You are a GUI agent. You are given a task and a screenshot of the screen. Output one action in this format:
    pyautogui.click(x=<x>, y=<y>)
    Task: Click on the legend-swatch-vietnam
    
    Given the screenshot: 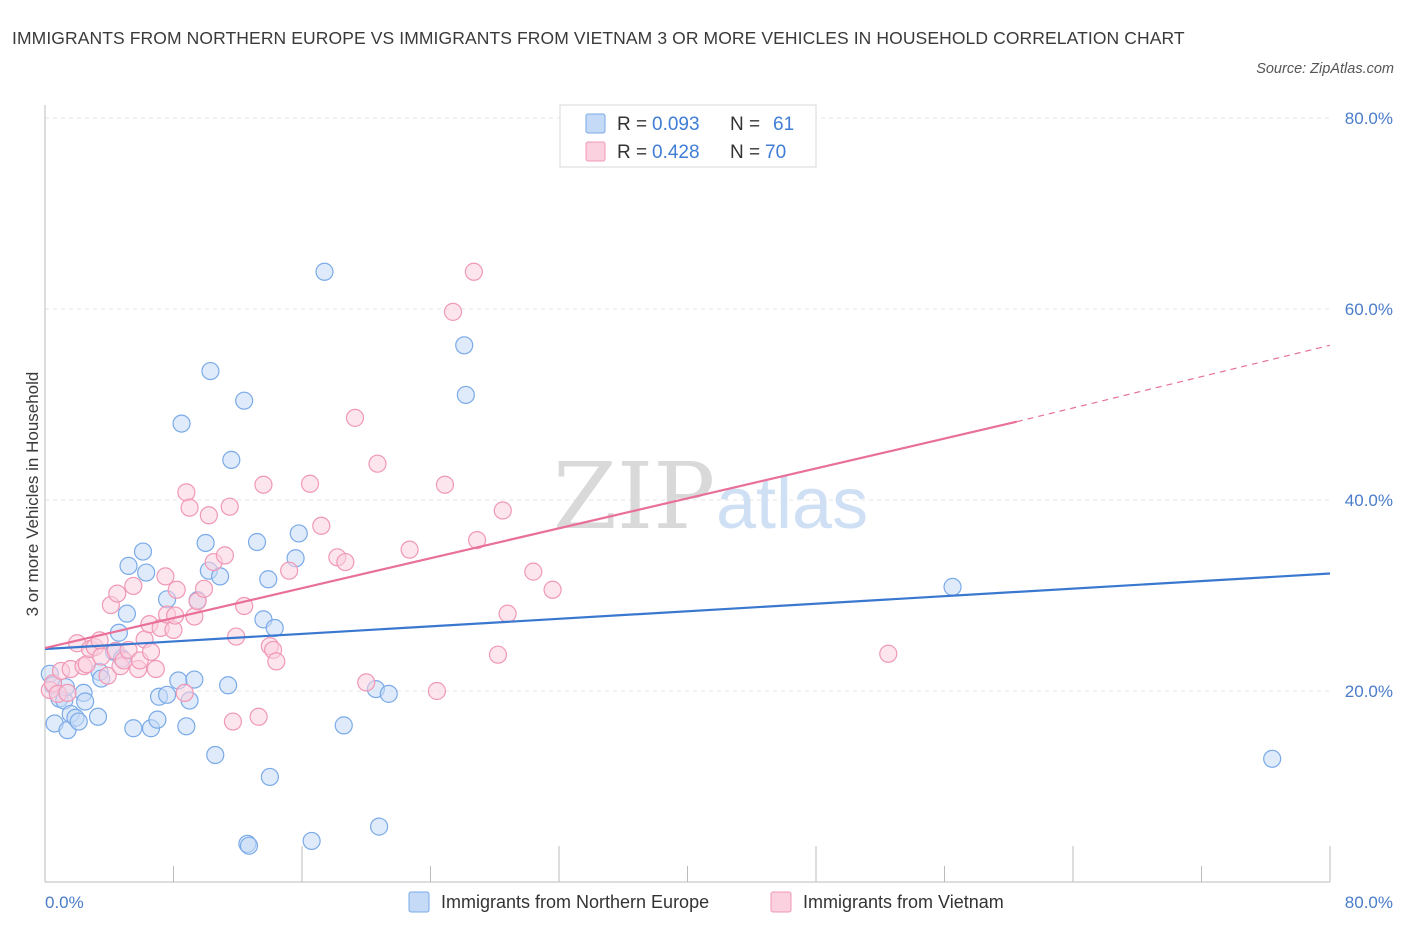 What is the action you would take?
    pyautogui.click(x=595, y=151)
    